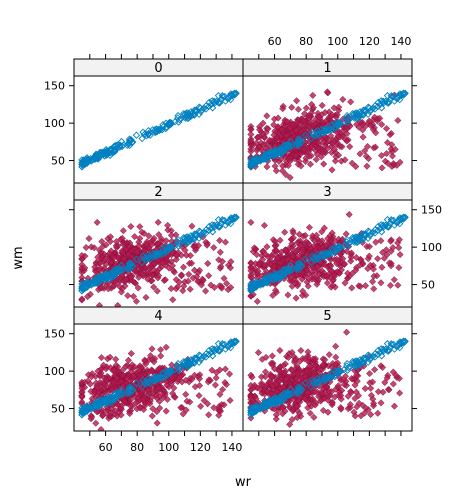  Describe the element at coordinates (18, 257) in the screenshot. I see `y-axis-label: wm` at that location.